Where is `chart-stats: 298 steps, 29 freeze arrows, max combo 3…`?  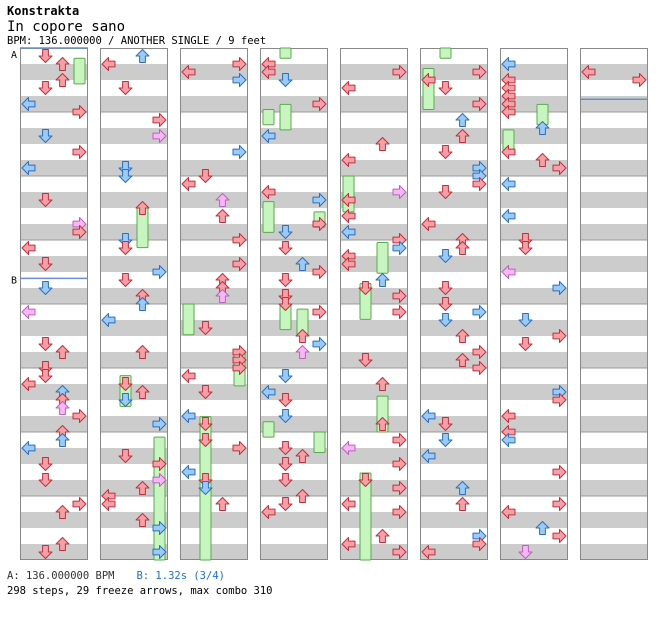
chart-stats: 298 steps, 29 freeze arrows, max combo 3… is located at coordinates (140, 591).